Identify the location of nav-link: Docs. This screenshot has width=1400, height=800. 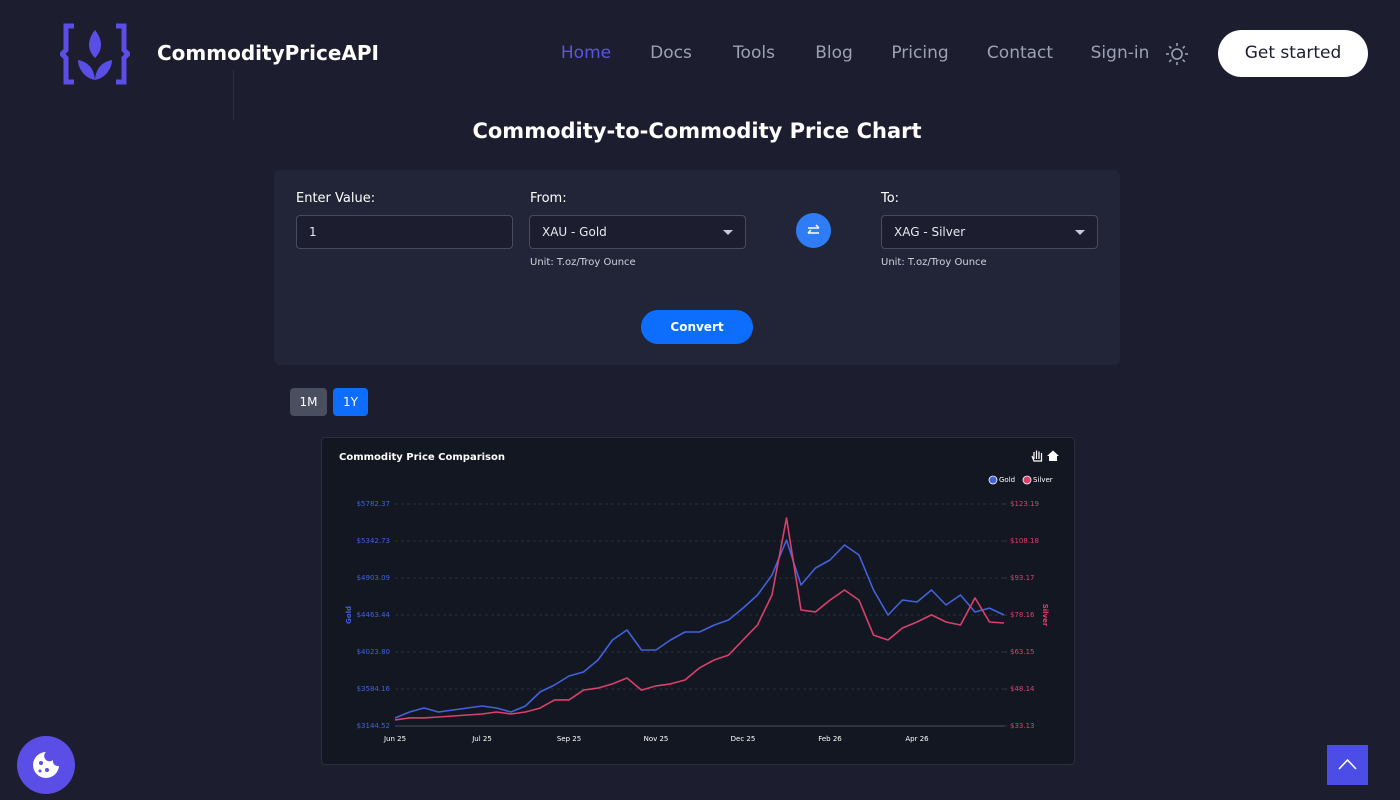
(671, 53).